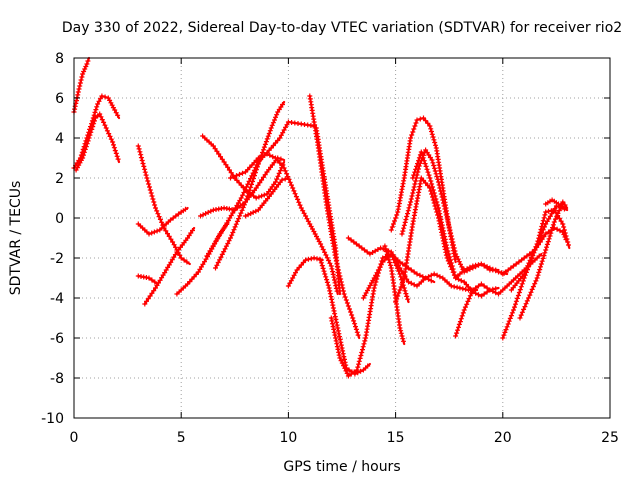  Describe the element at coordinates (413, 264) in the screenshot. I see `series-line` at that location.